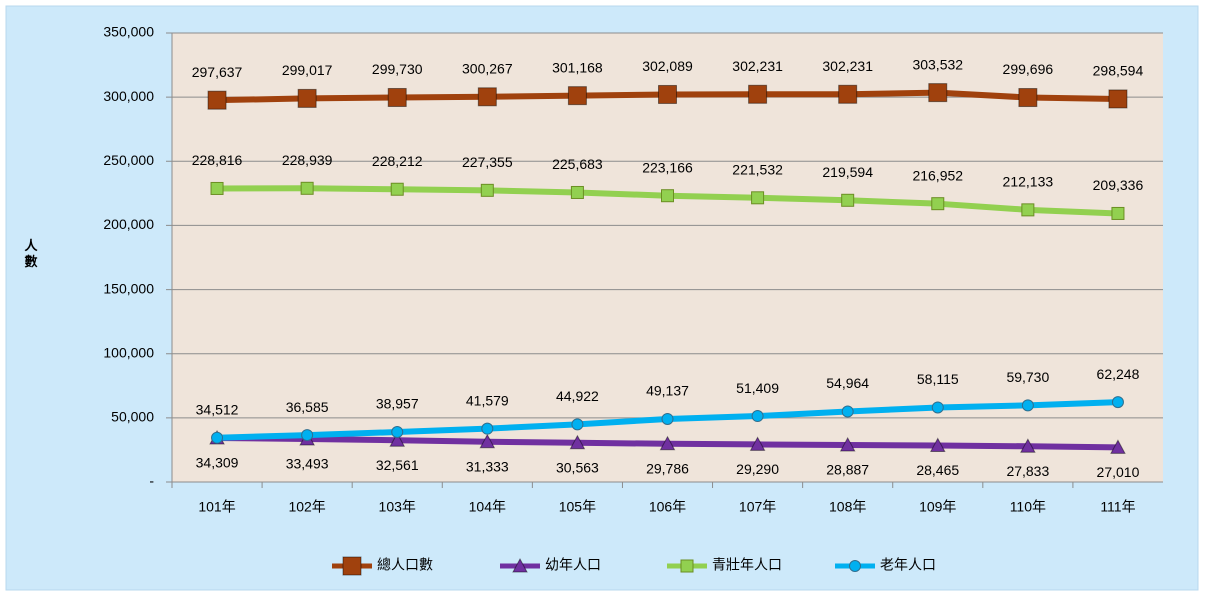  What do you see at coordinates (577, 67) in the screenshot?
I see `data-label: 301,168` at bounding box center [577, 67].